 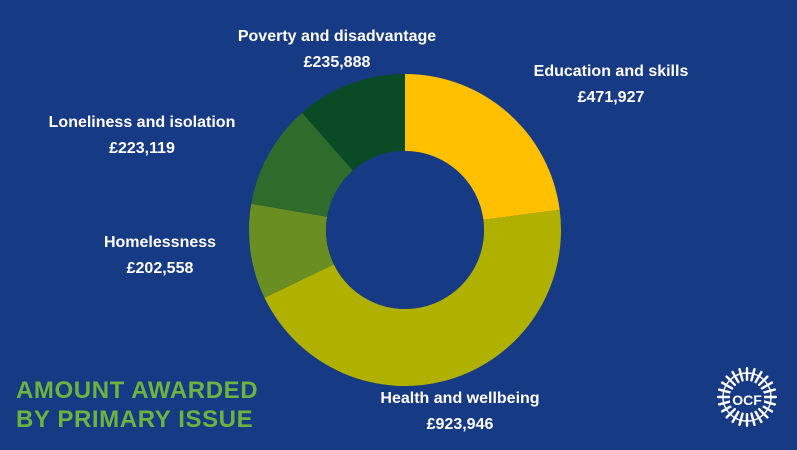 I want to click on slice-label-loneliness-and-isolation: Loneliness and isolation, so click(x=142, y=122).